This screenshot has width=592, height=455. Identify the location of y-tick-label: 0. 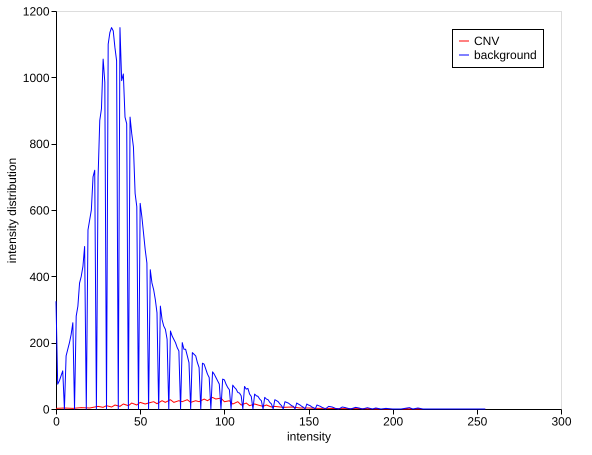
(46, 409).